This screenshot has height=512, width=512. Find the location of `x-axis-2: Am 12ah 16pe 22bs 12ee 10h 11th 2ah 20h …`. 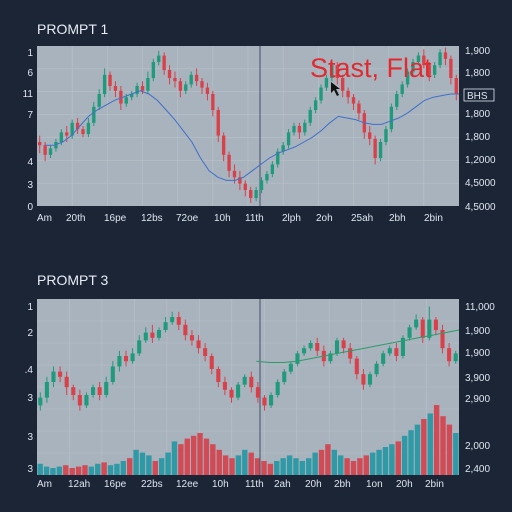

x-axis-2: Am 12ah 16pe 22bs 12ee 10h 11th 2ah 20h … is located at coordinates (240, 484).